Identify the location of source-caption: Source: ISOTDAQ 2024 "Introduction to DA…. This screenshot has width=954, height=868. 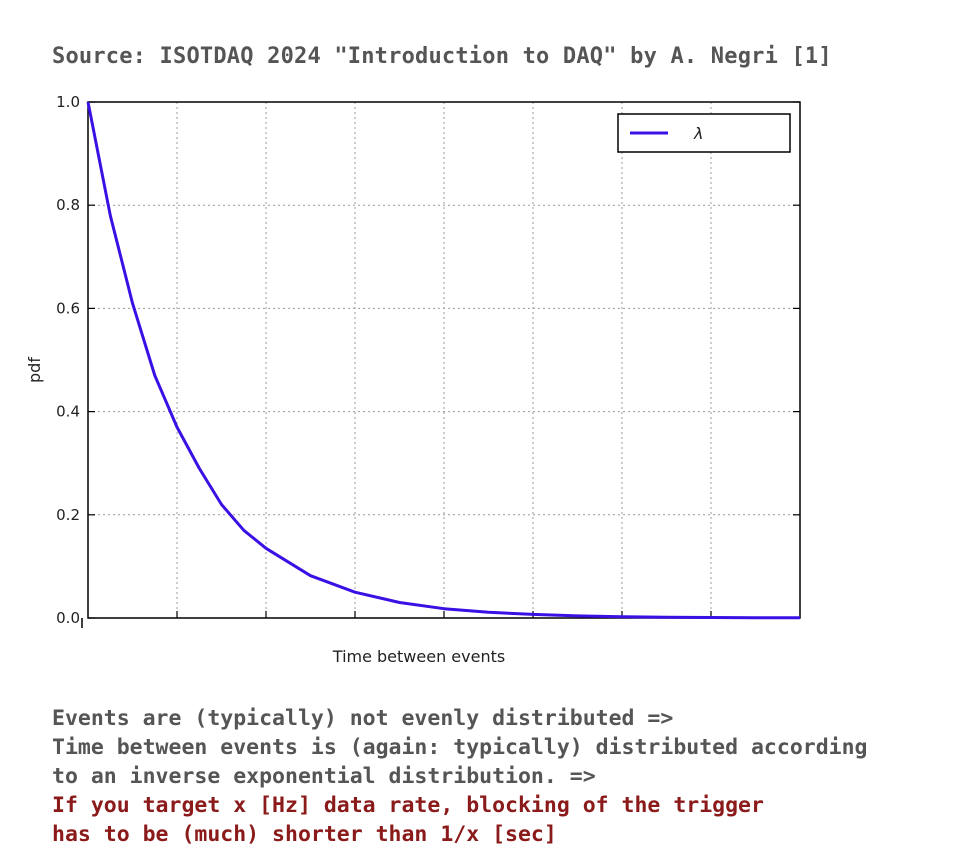
(442, 56).